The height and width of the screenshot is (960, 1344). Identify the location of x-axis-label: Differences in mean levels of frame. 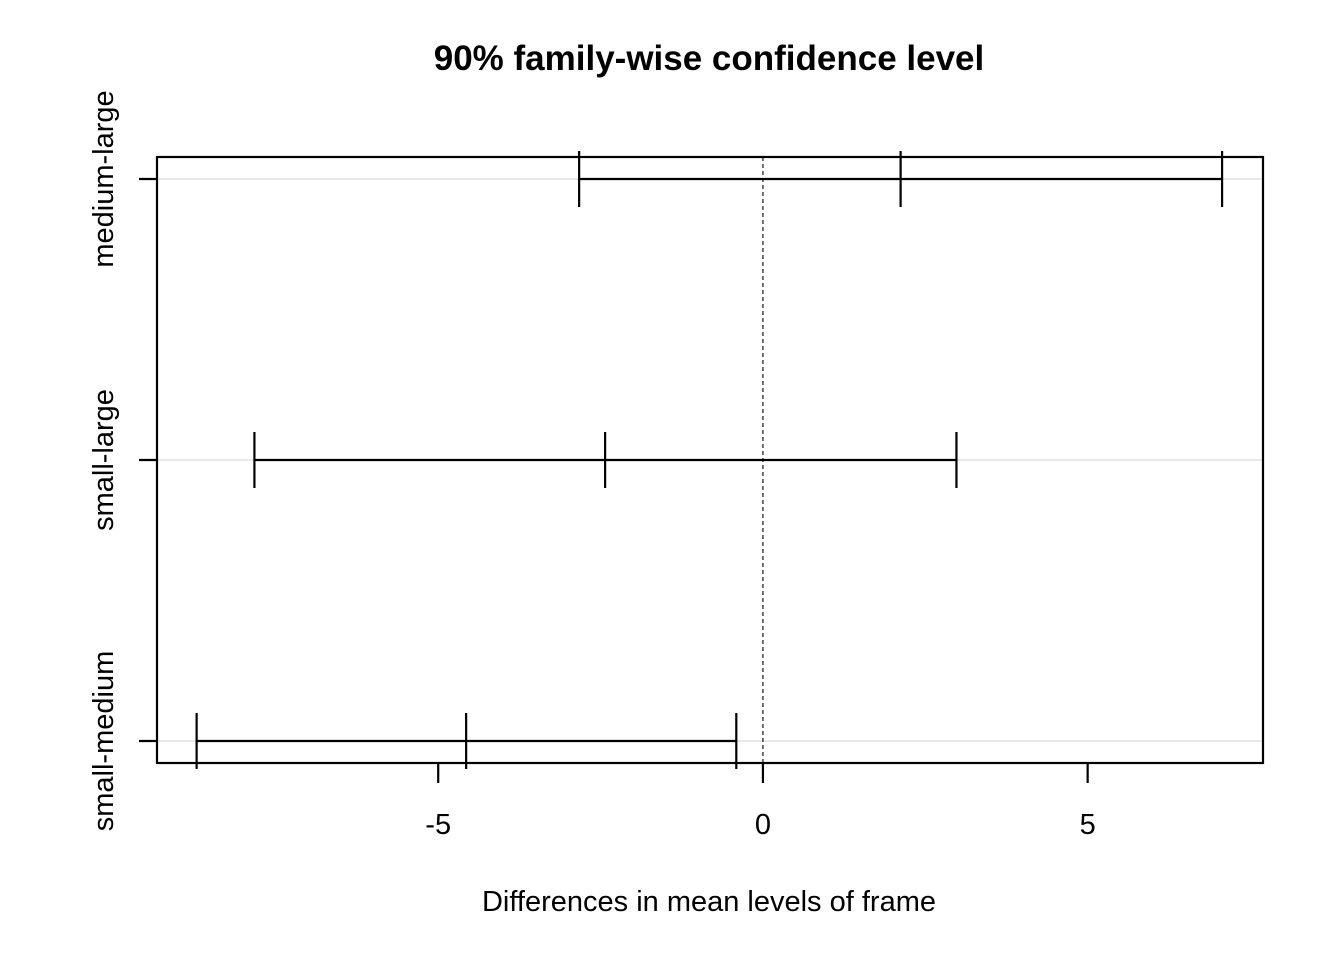
(709, 902).